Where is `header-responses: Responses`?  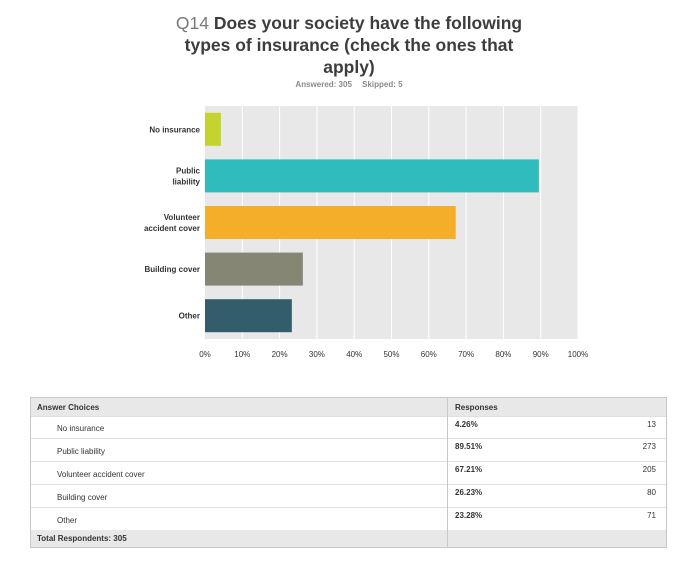
header-responses: Responses is located at coordinates (476, 407).